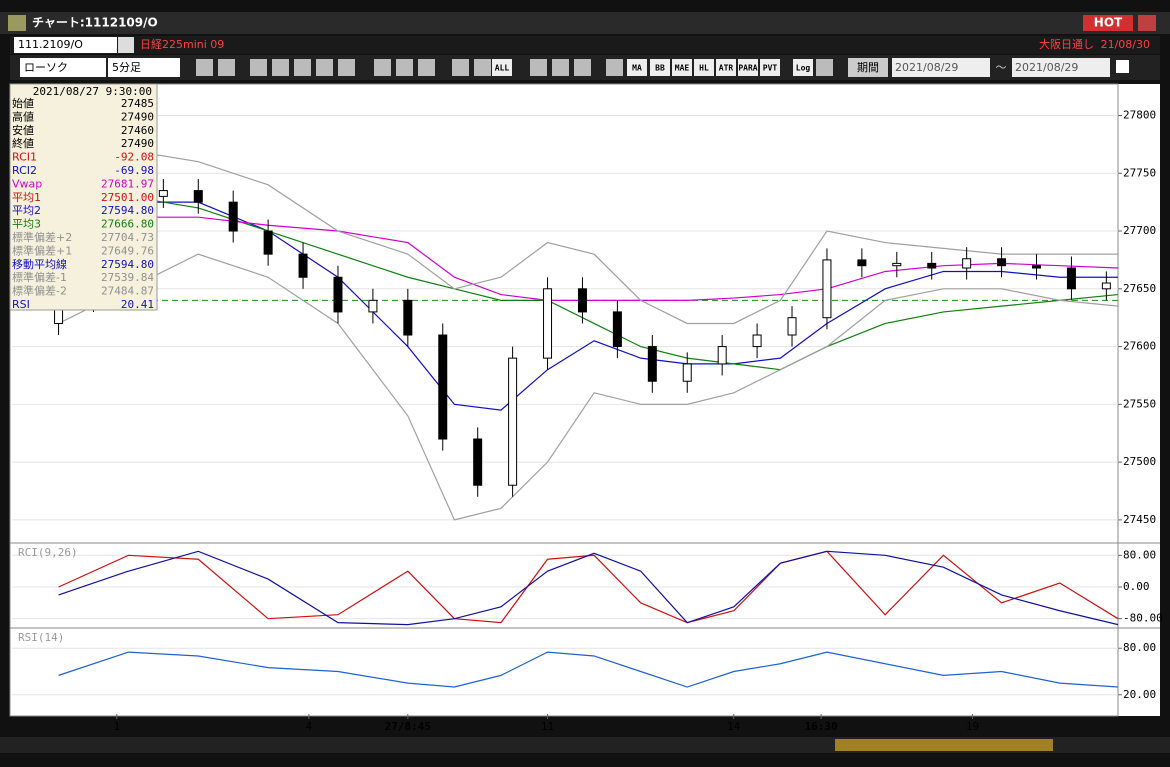 Image resolution: width=1170 pixels, height=767 pixels. I want to click on info-label: 標準偏差+2, so click(42, 237).